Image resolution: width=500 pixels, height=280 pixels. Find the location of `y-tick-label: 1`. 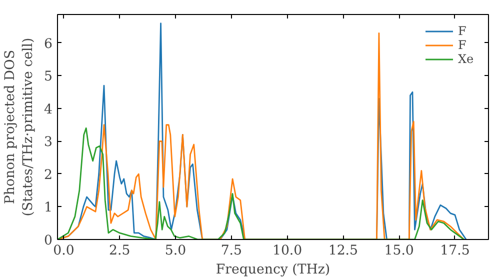

y-tick-label: 1 is located at coordinates (48, 208).